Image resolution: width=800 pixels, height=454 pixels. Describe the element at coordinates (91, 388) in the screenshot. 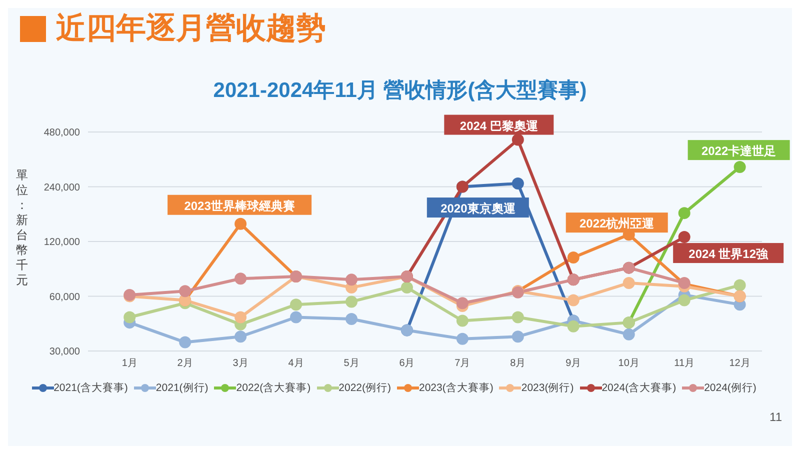

I see `legend-label: 2021(含大賽事)` at that location.